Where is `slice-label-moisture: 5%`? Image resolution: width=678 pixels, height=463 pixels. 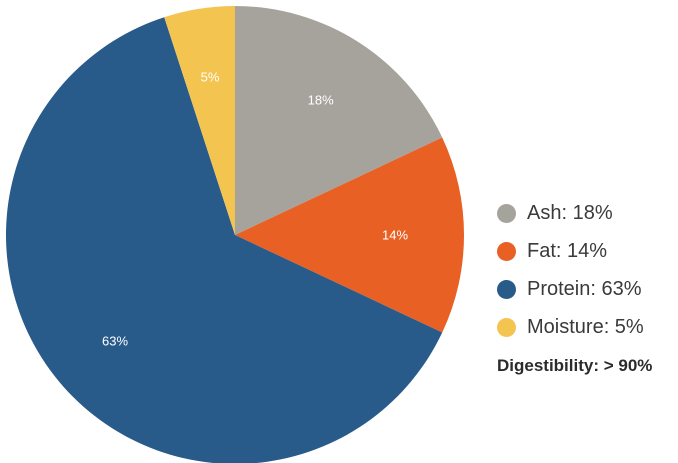 slice-label-moisture: 5% is located at coordinates (210, 77).